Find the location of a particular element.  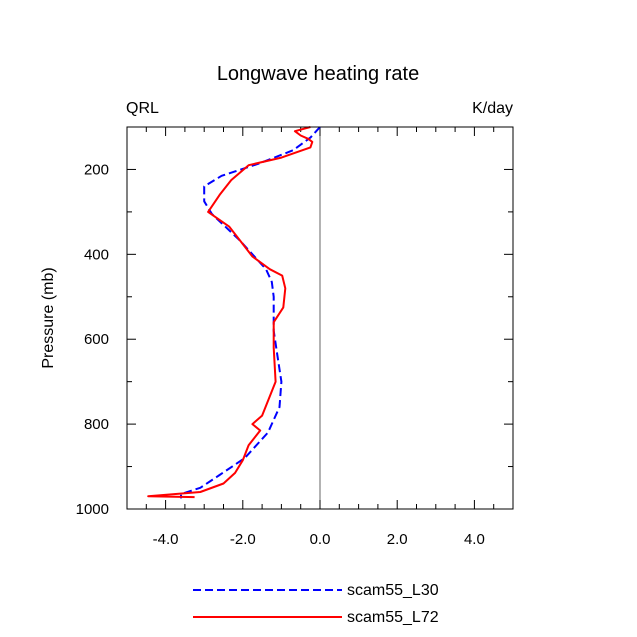

y-tick-label: 1000 is located at coordinates (92, 509).